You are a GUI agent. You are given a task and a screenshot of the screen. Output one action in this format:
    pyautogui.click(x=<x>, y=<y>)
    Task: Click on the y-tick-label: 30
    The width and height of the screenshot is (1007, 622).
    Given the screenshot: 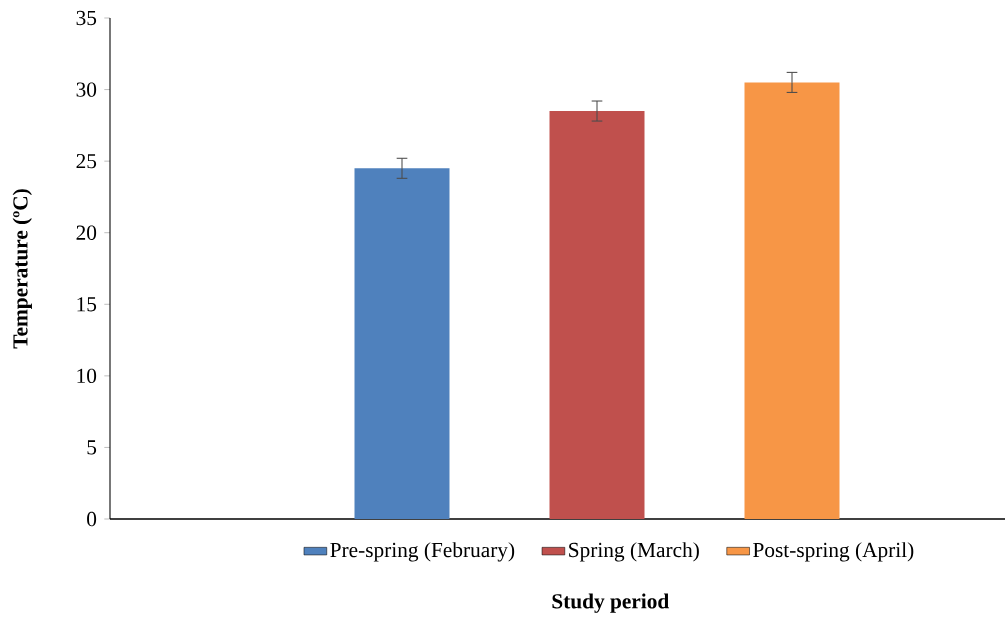 What is the action you would take?
    pyautogui.click(x=86, y=89)
    